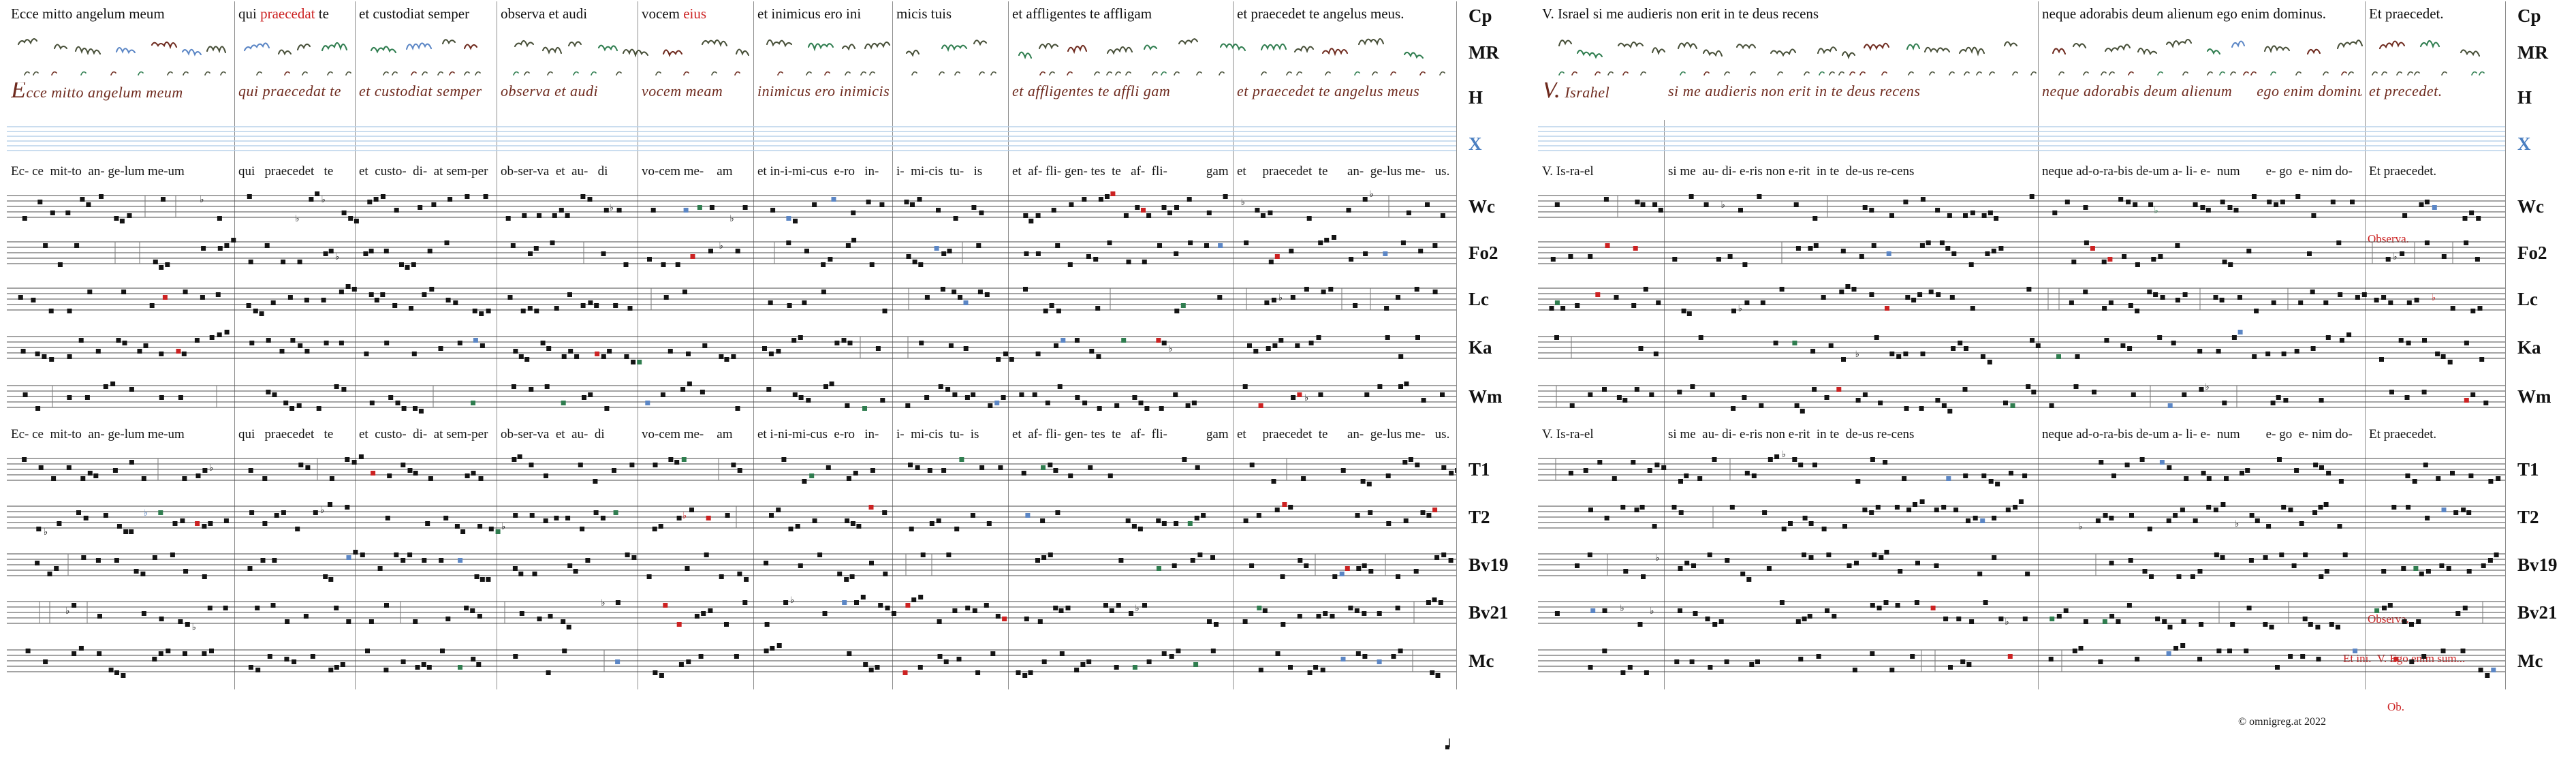 The height and width of the screenshot is (763, 2576). What do you see at coordinates (2529, 16) in the screenshot?
I see `row-label-cp: Cp` at bounding box center [2529, 16].